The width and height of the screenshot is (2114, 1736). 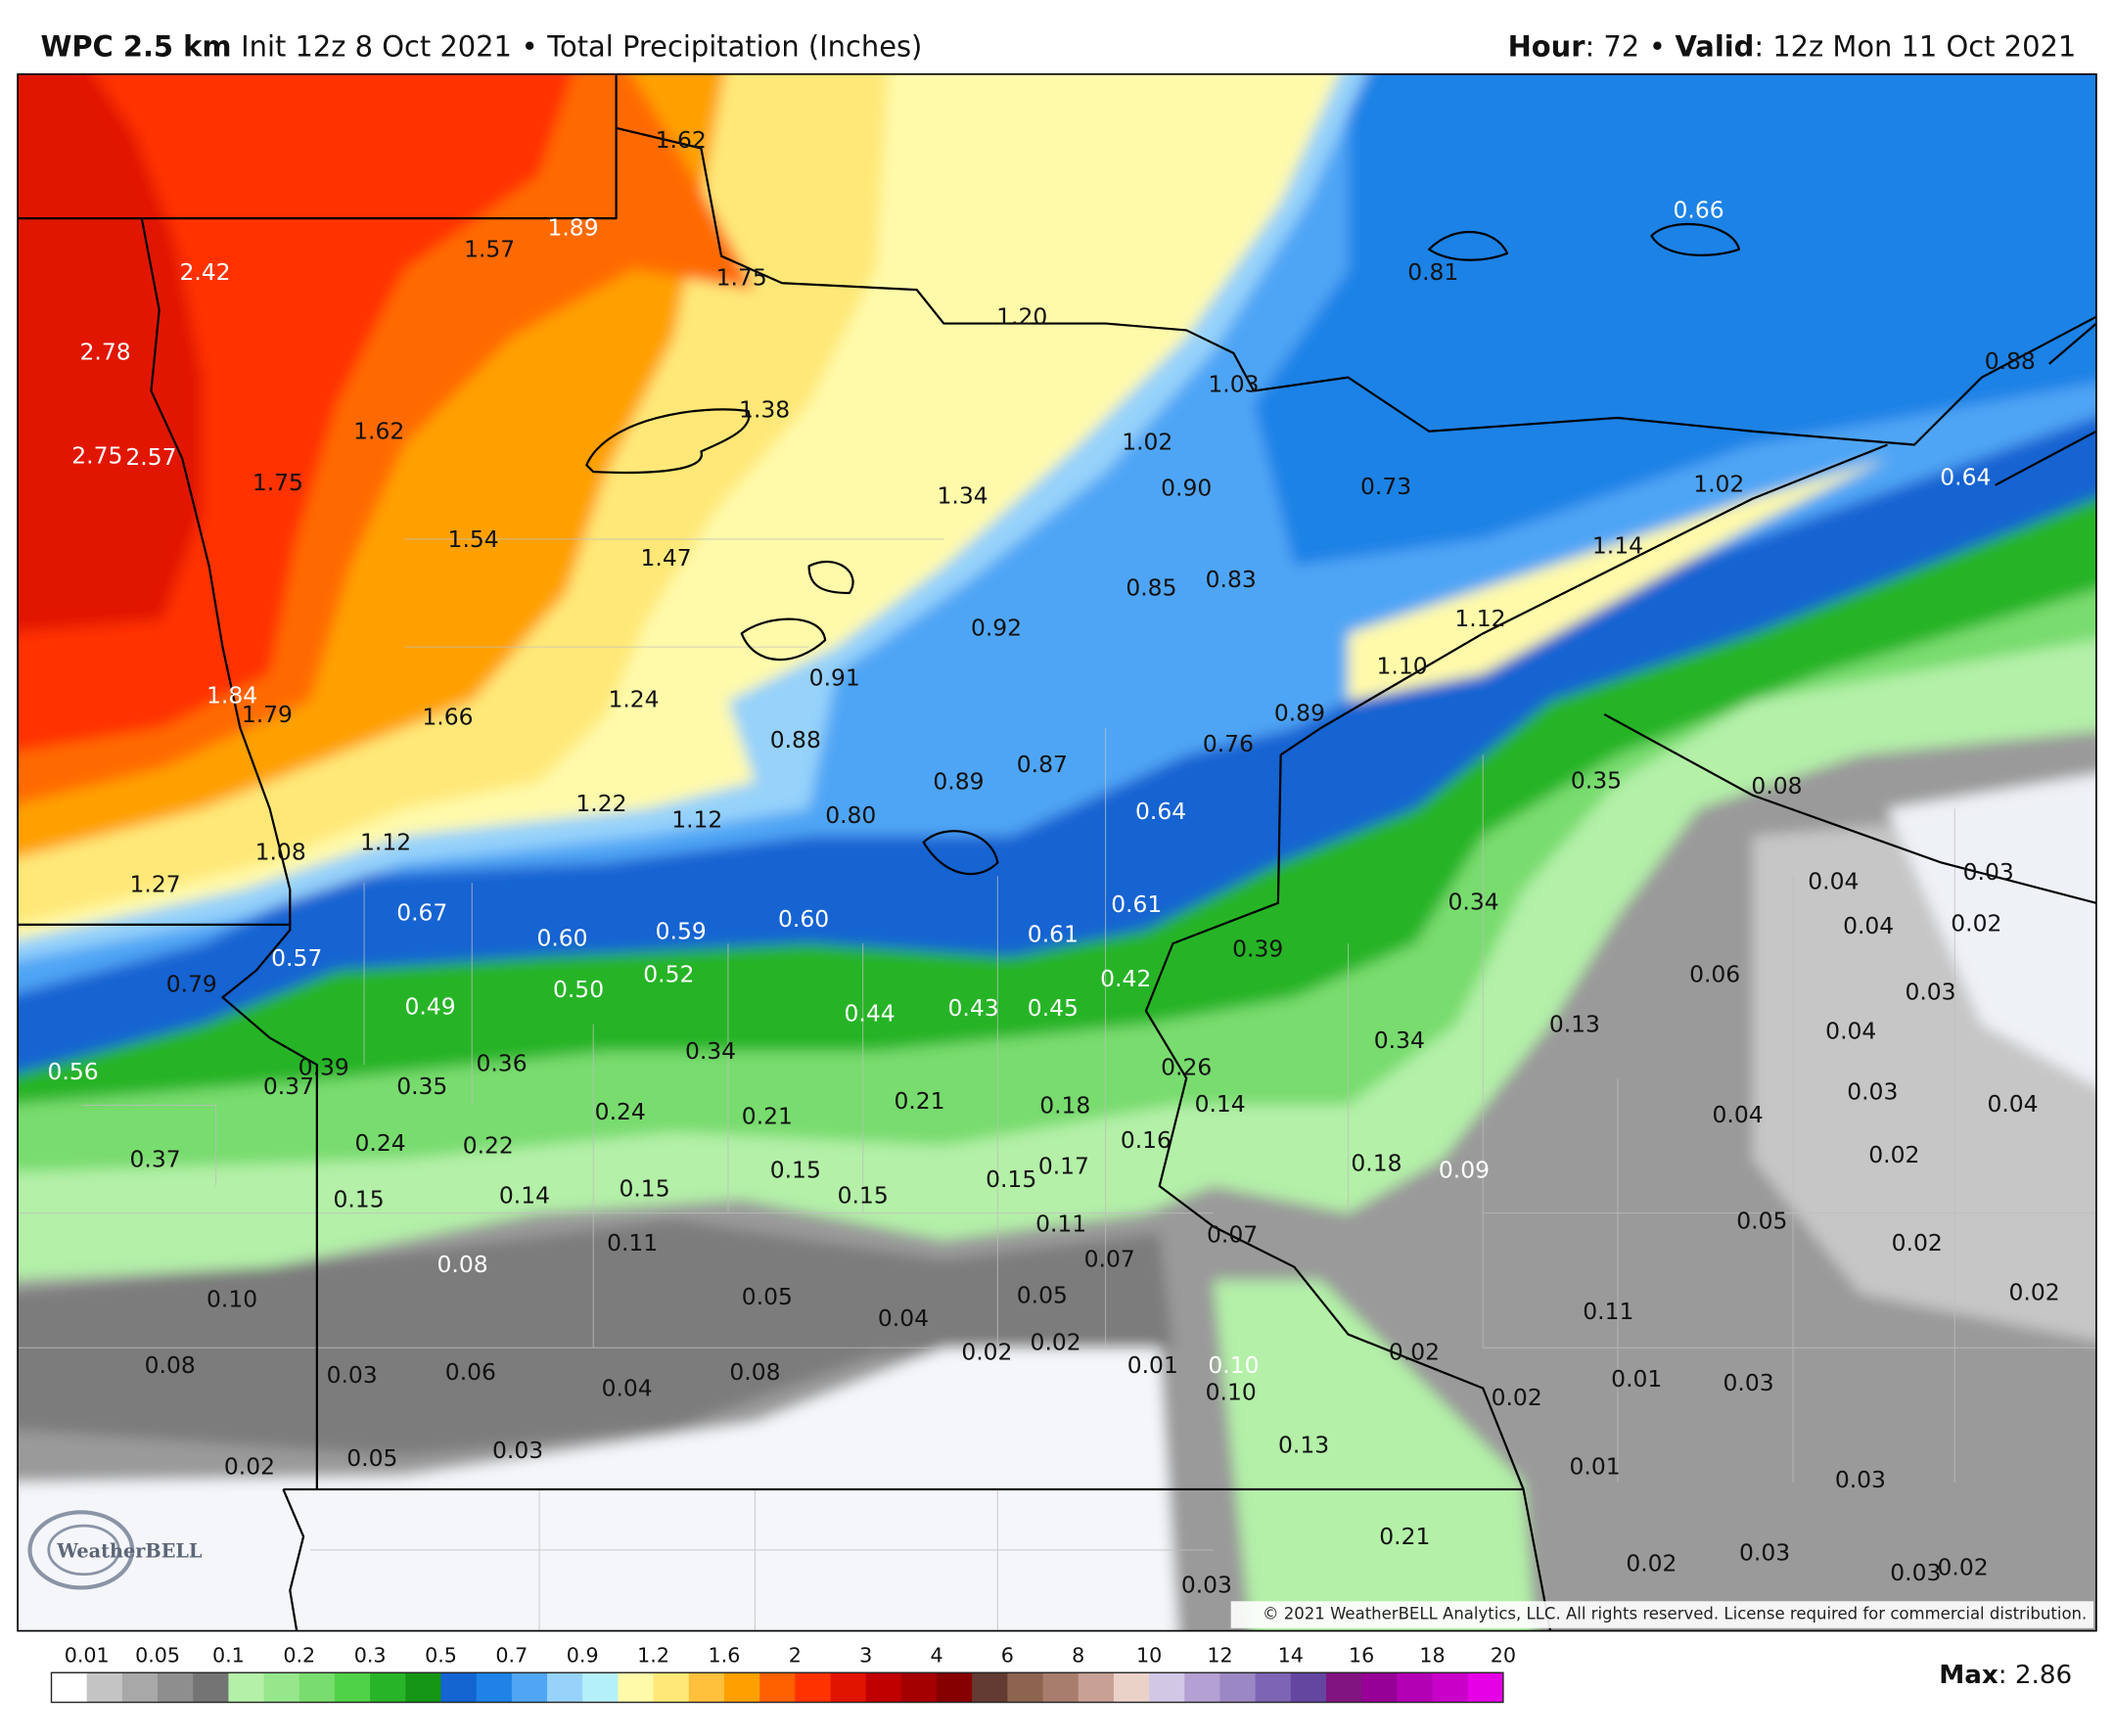 What do you see at coordinates (958, 782) in the screenshot?
I see `point-label: 0.89` at bounding box center [958, 782].